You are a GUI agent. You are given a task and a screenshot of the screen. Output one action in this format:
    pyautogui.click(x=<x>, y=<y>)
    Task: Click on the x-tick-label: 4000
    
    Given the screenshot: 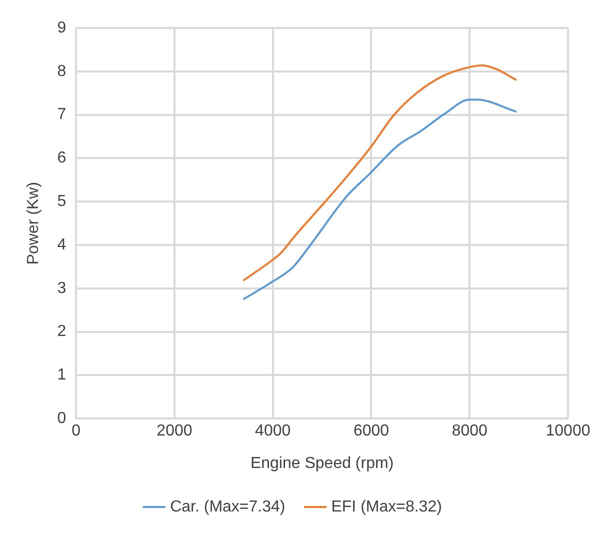 What is the action you would take?
    pyautogui.click(x=273, y=431)
    